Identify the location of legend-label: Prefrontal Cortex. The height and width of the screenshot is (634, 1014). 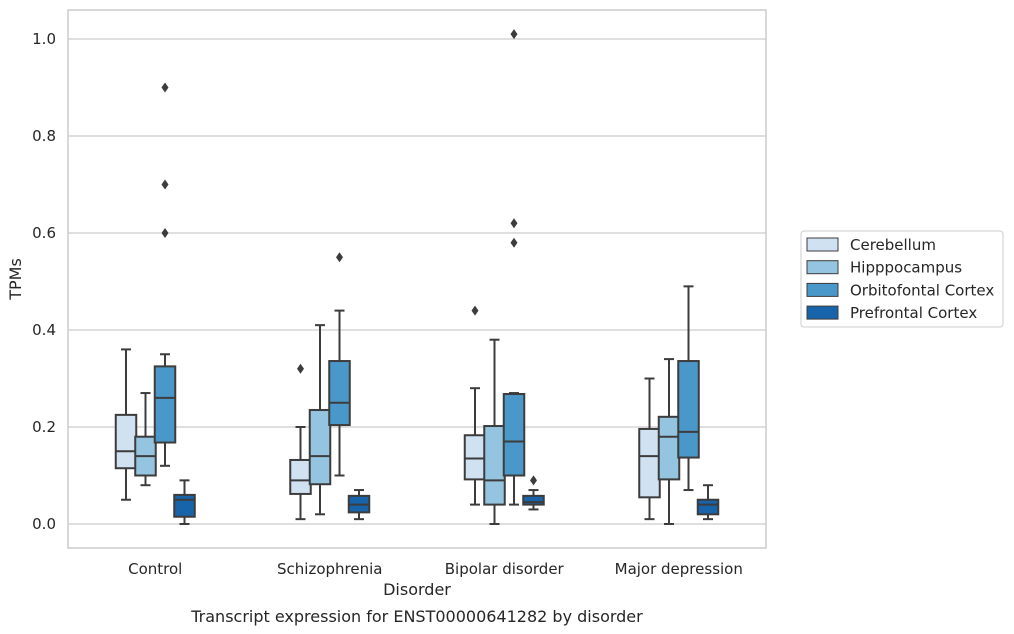
(913, 313).